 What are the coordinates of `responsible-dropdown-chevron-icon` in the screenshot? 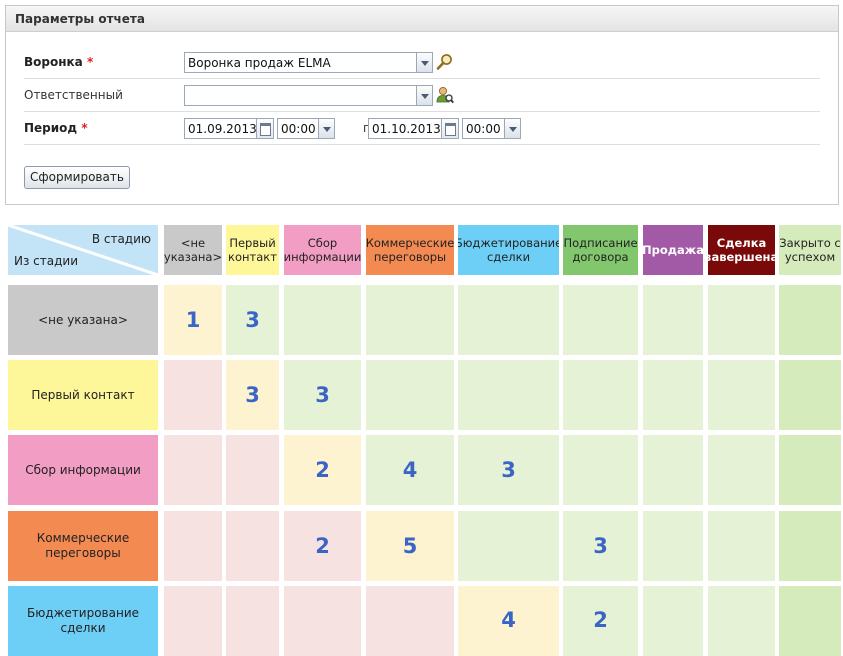 It's located at (424, 95).